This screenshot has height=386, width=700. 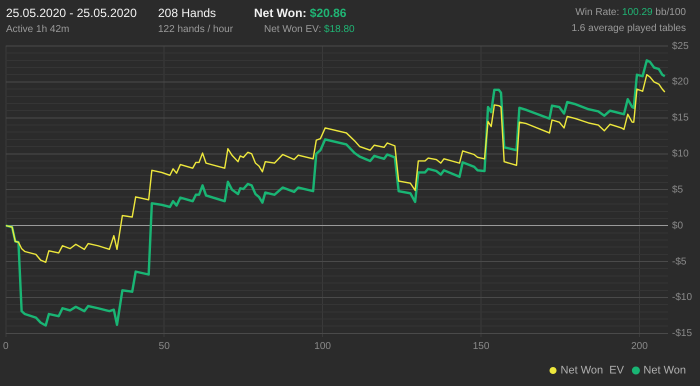 What do you see at coordinates (678, 190) in the screenshot?
I see `y-tick-label: $5` at bounding box center [678, 190].